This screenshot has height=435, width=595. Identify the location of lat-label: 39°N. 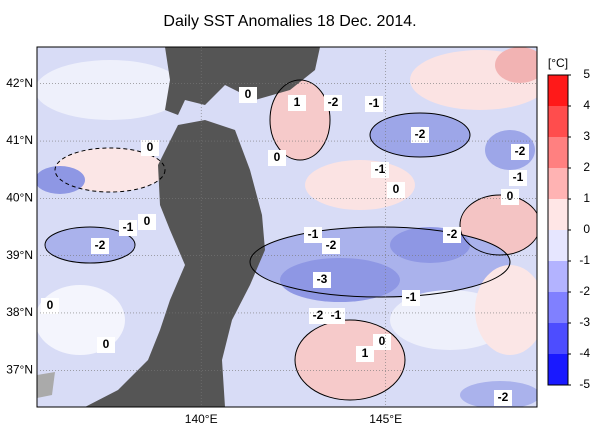
(19, 255).